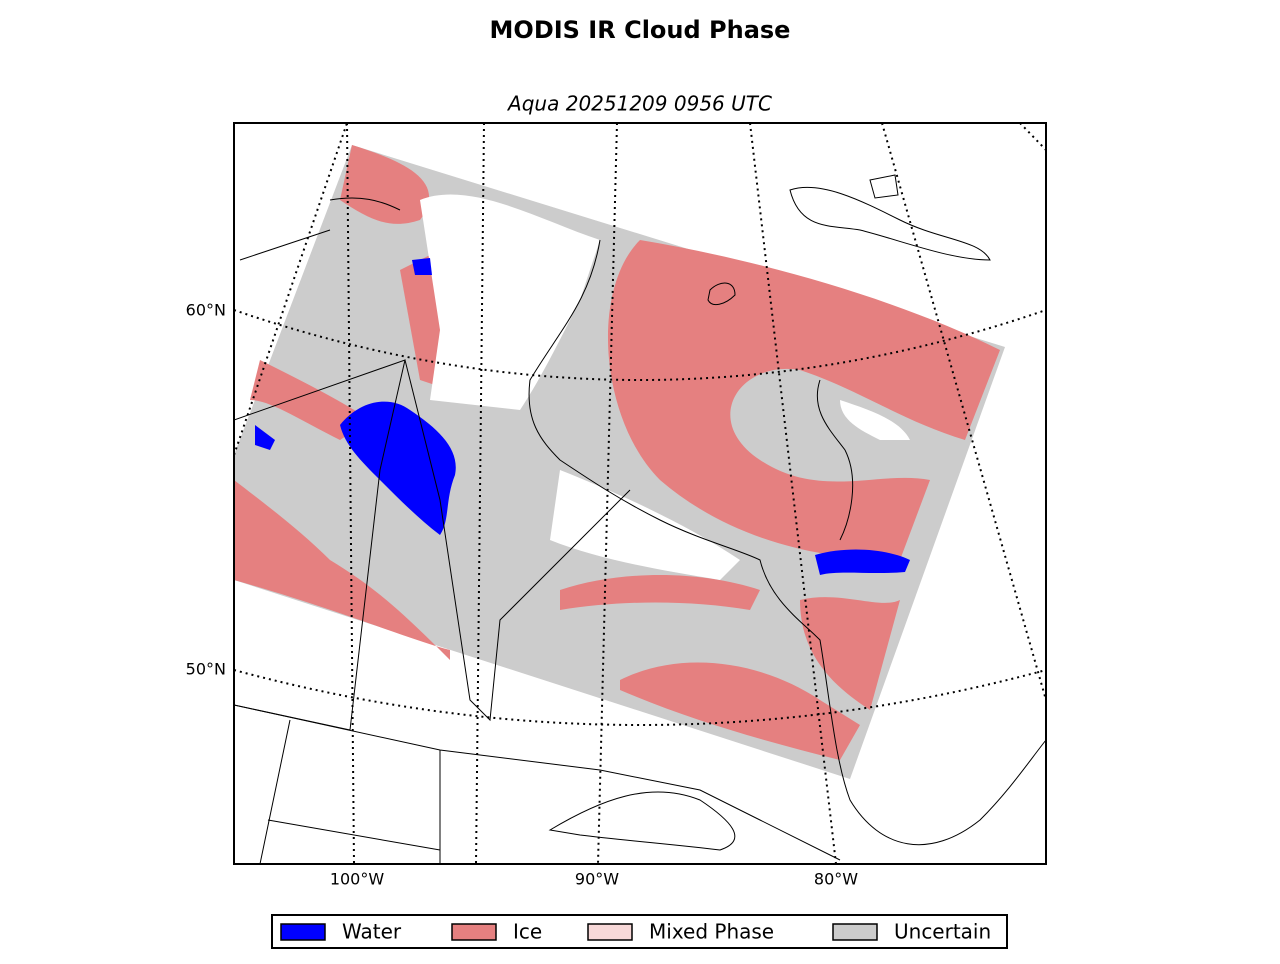 The height and width of the screenshot is (964, 1280). I want to click on legend-box, so click(639, 931).